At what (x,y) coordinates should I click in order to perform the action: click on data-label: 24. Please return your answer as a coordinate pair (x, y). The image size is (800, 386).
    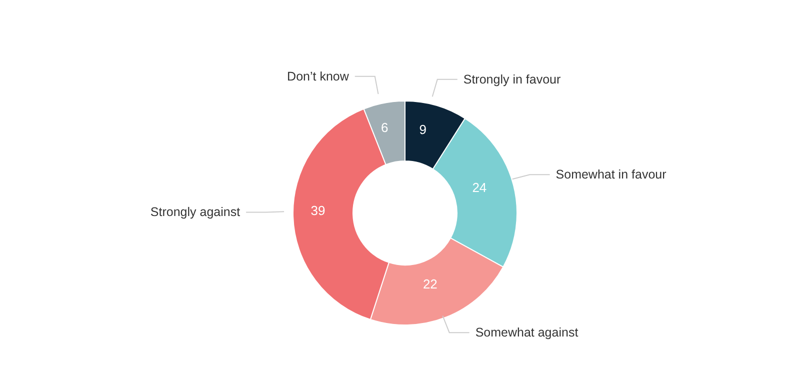
    Looking at the image, I should click on (479, 188).